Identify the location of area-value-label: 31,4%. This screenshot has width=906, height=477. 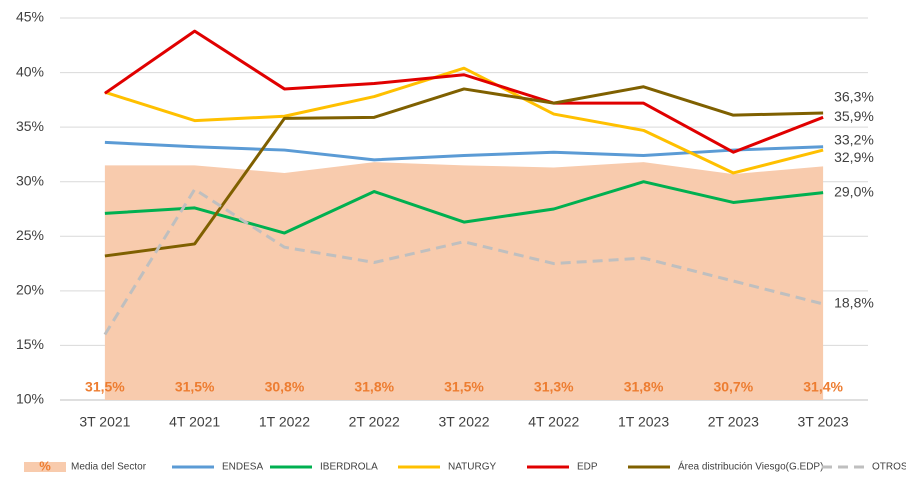
(823, 387).